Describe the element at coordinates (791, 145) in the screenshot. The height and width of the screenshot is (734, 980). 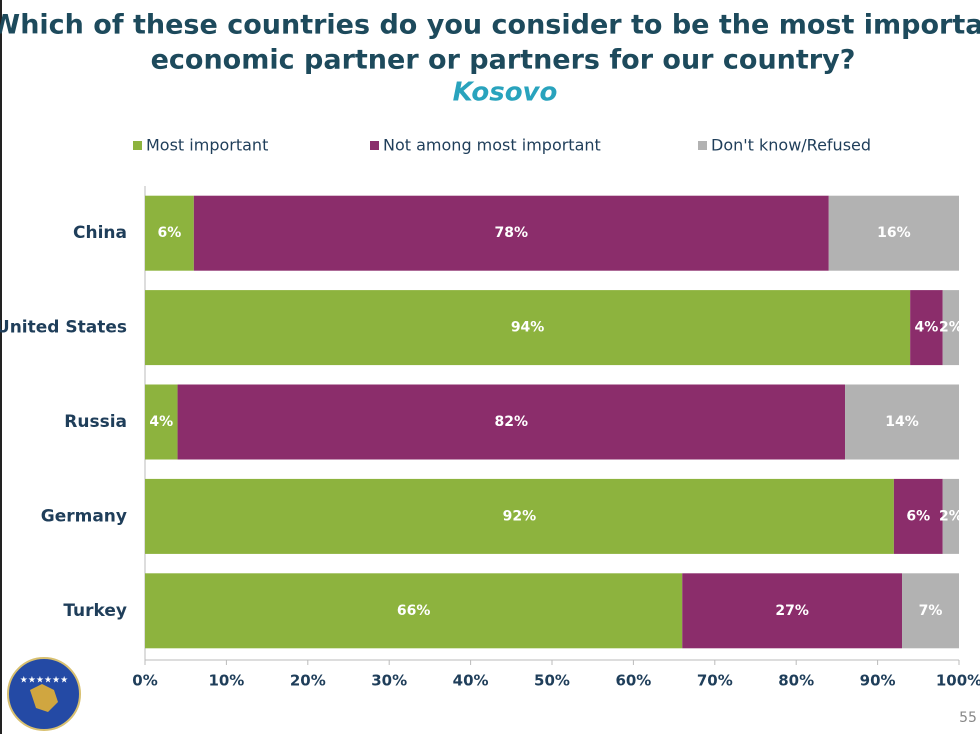
I see `legend-label: Don't know/Refused` at that location.